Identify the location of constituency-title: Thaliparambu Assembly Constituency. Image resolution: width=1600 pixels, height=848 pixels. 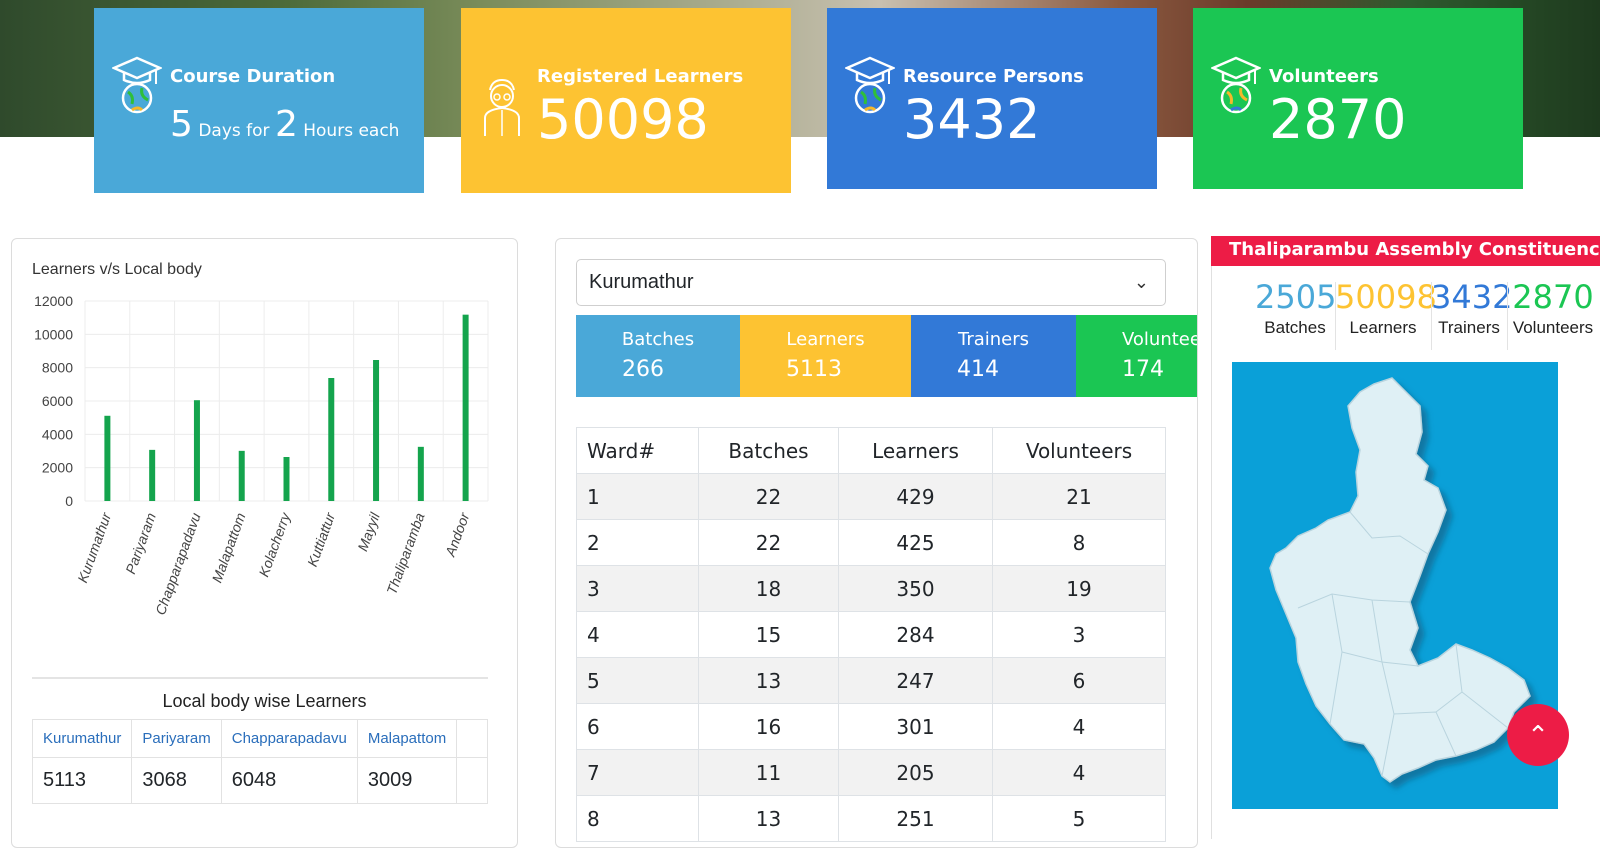
(1405, 251).